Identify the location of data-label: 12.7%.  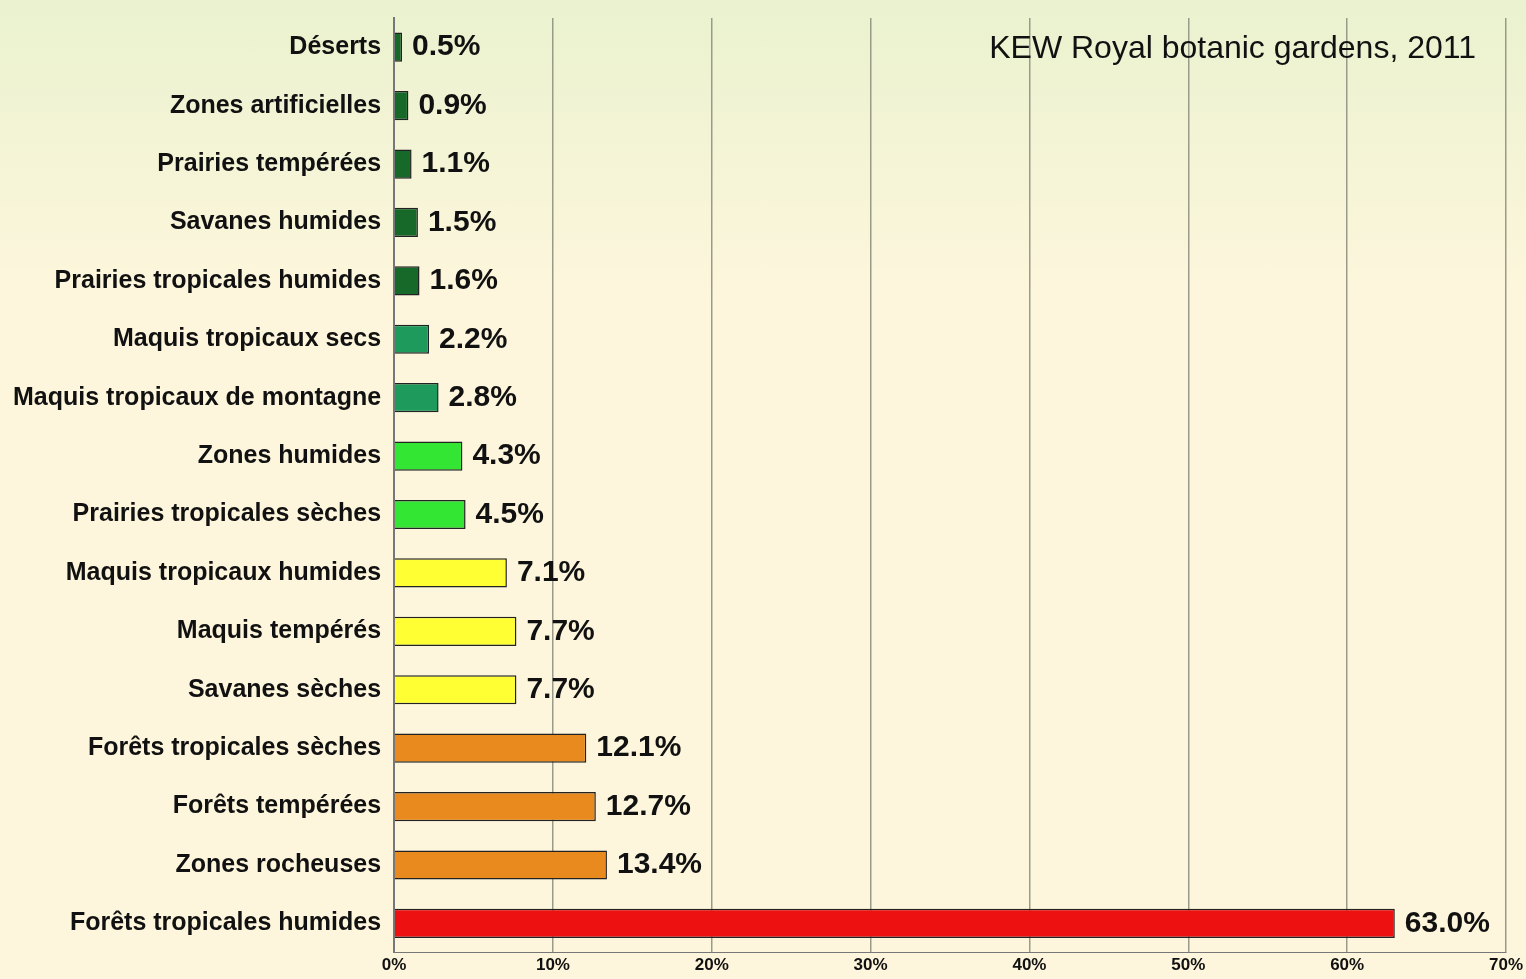
(648, 804).